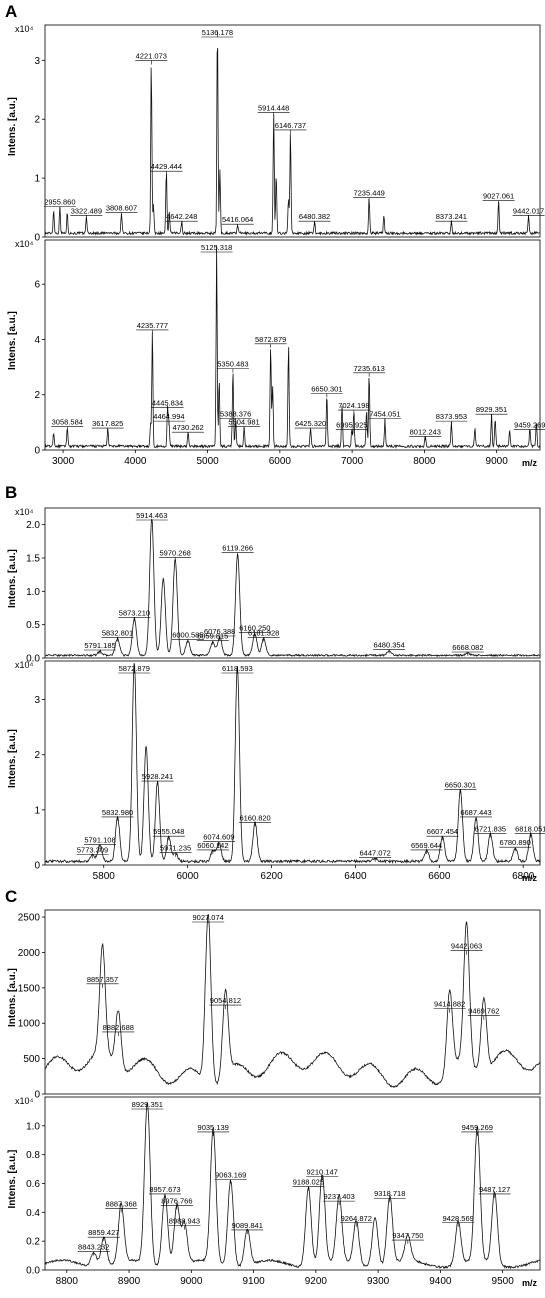  Describe the element at coordinates (117, 635) in the screenshot. I see `peak-annotation: 5832.801` at that location.